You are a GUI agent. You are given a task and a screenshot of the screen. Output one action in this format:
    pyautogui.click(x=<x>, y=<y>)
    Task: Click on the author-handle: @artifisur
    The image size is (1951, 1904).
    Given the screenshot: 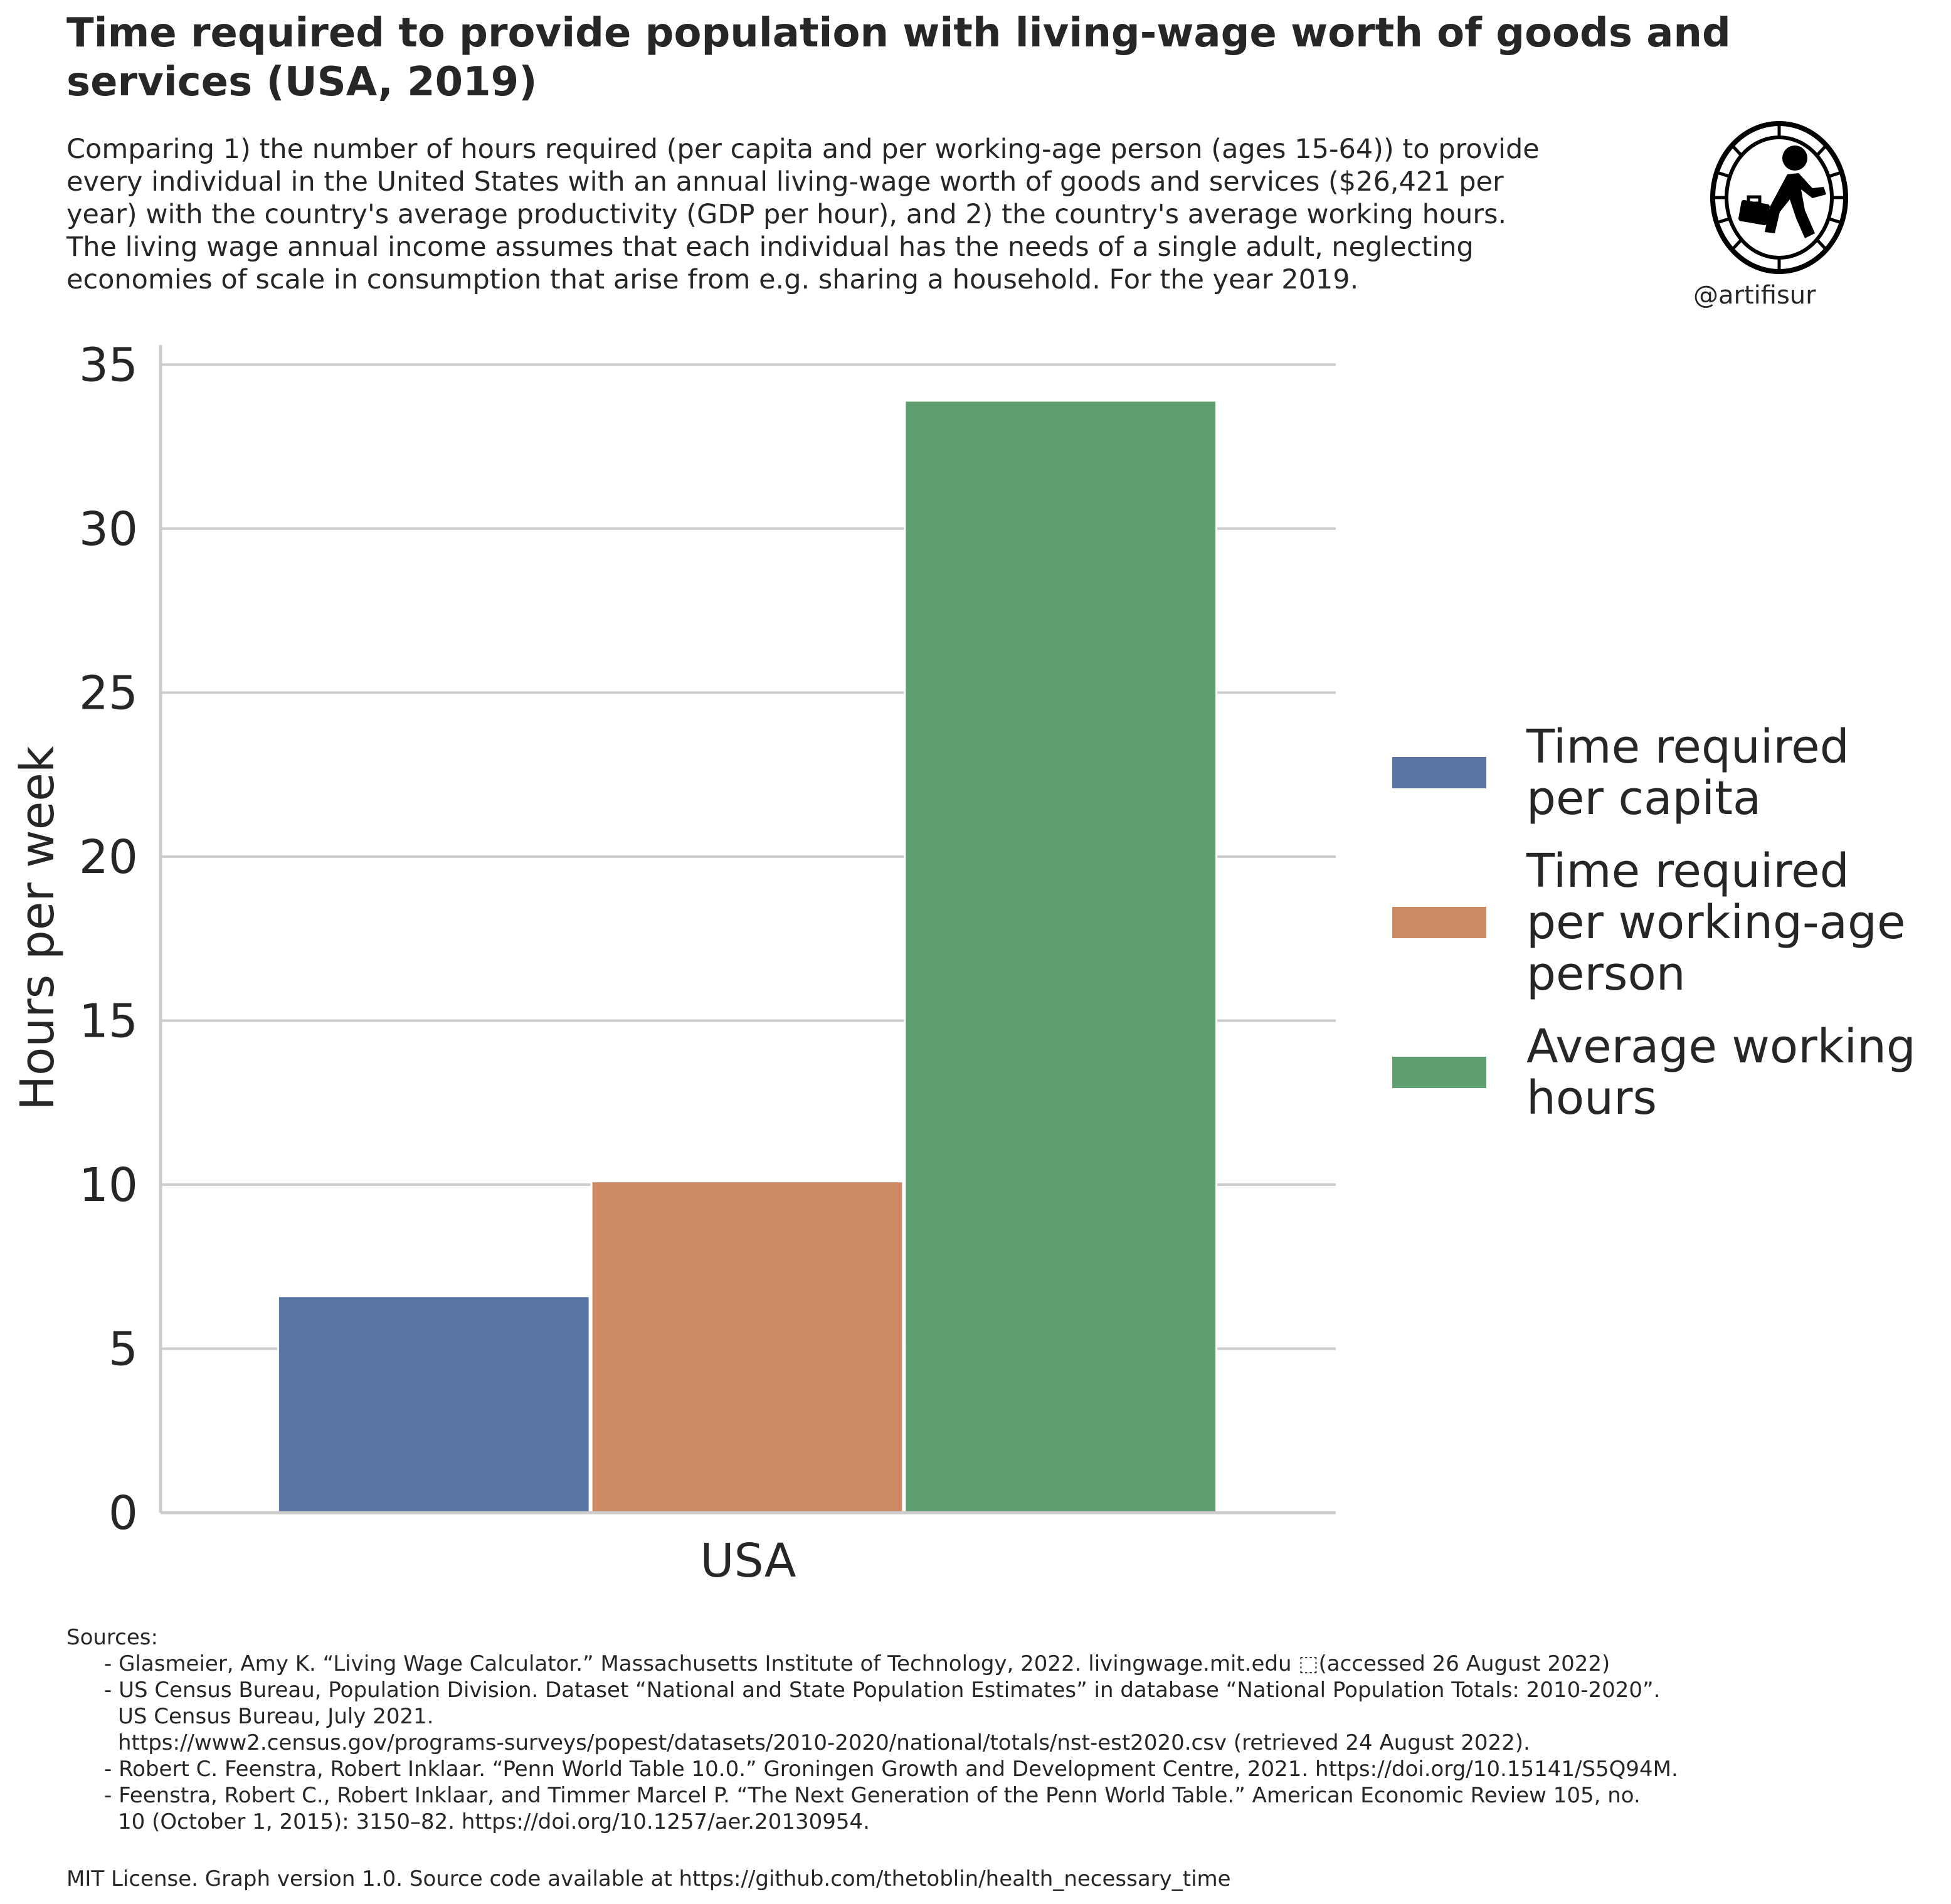 What is the action you would take?
    pyautogui.click(x=1754, y=295)
    